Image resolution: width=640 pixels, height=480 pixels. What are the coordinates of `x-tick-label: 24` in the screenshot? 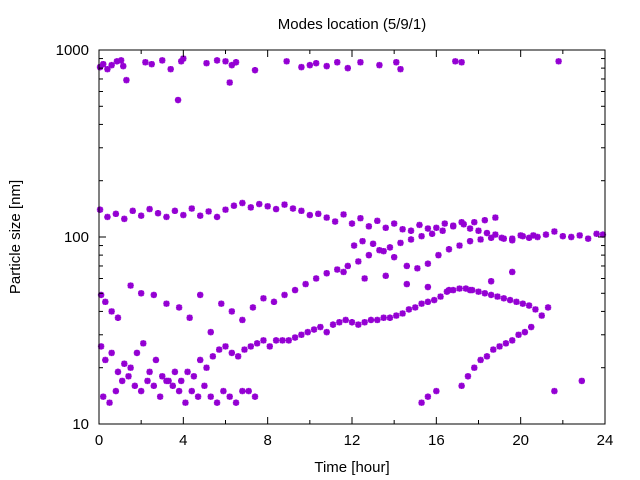 It's located at (605, 440).